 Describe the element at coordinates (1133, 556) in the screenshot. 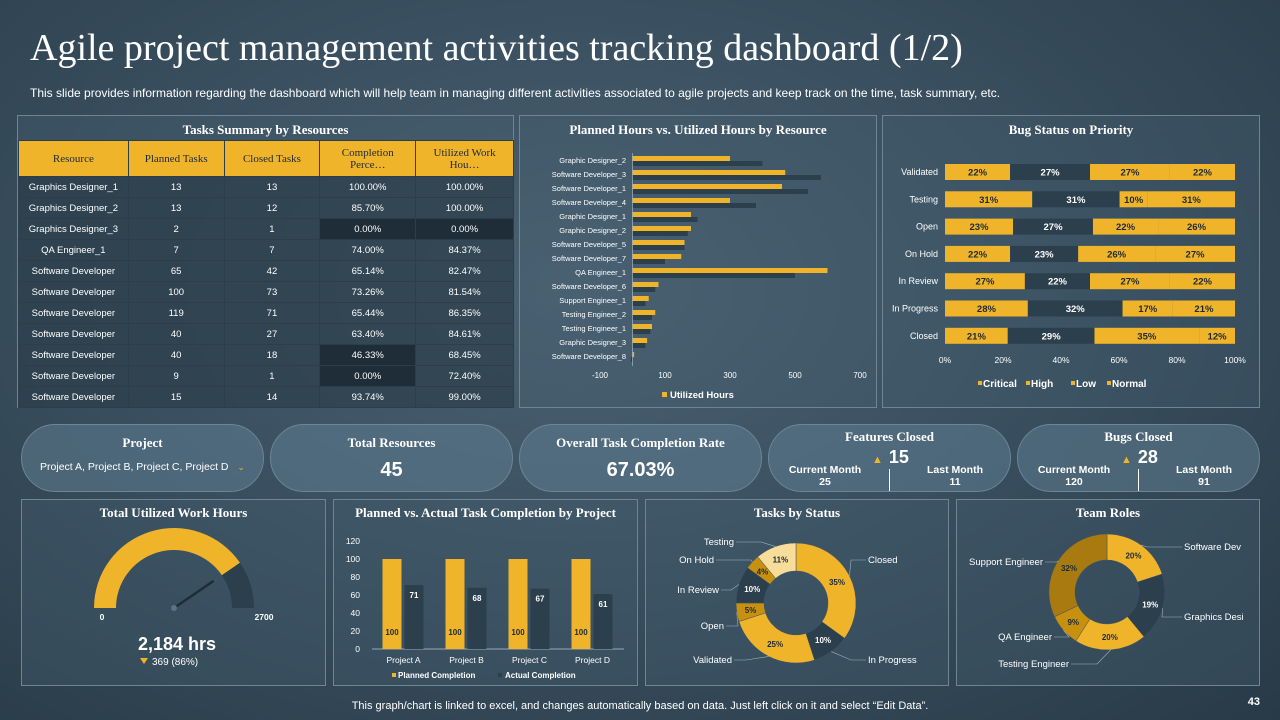

I see `data-label: 20%` at that location.